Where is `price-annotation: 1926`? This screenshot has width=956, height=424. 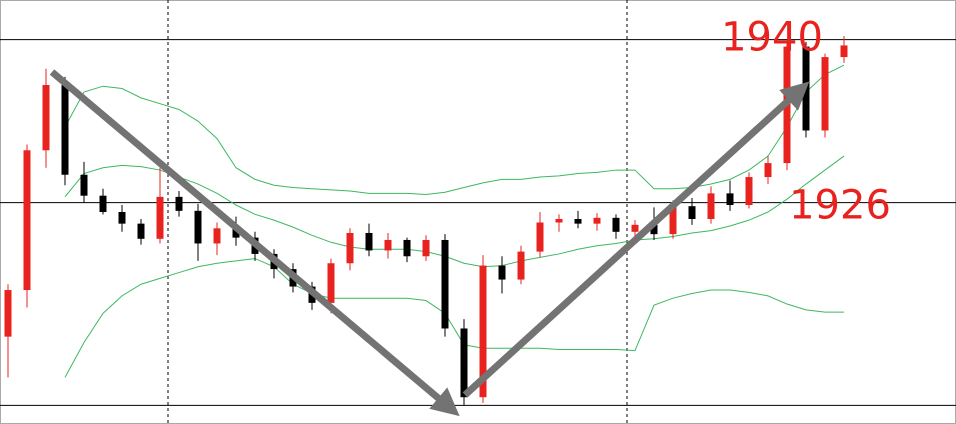 price-annotation: 1926 is located at coordinates (840, 206).